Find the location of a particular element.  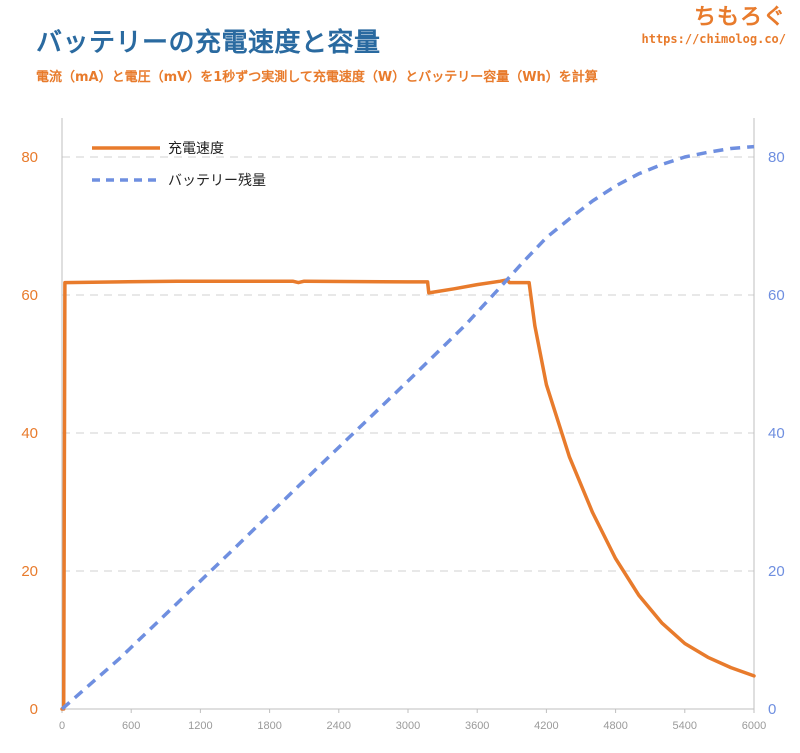

y-right-tick-label: 80 is located at coordinates (776, 157).